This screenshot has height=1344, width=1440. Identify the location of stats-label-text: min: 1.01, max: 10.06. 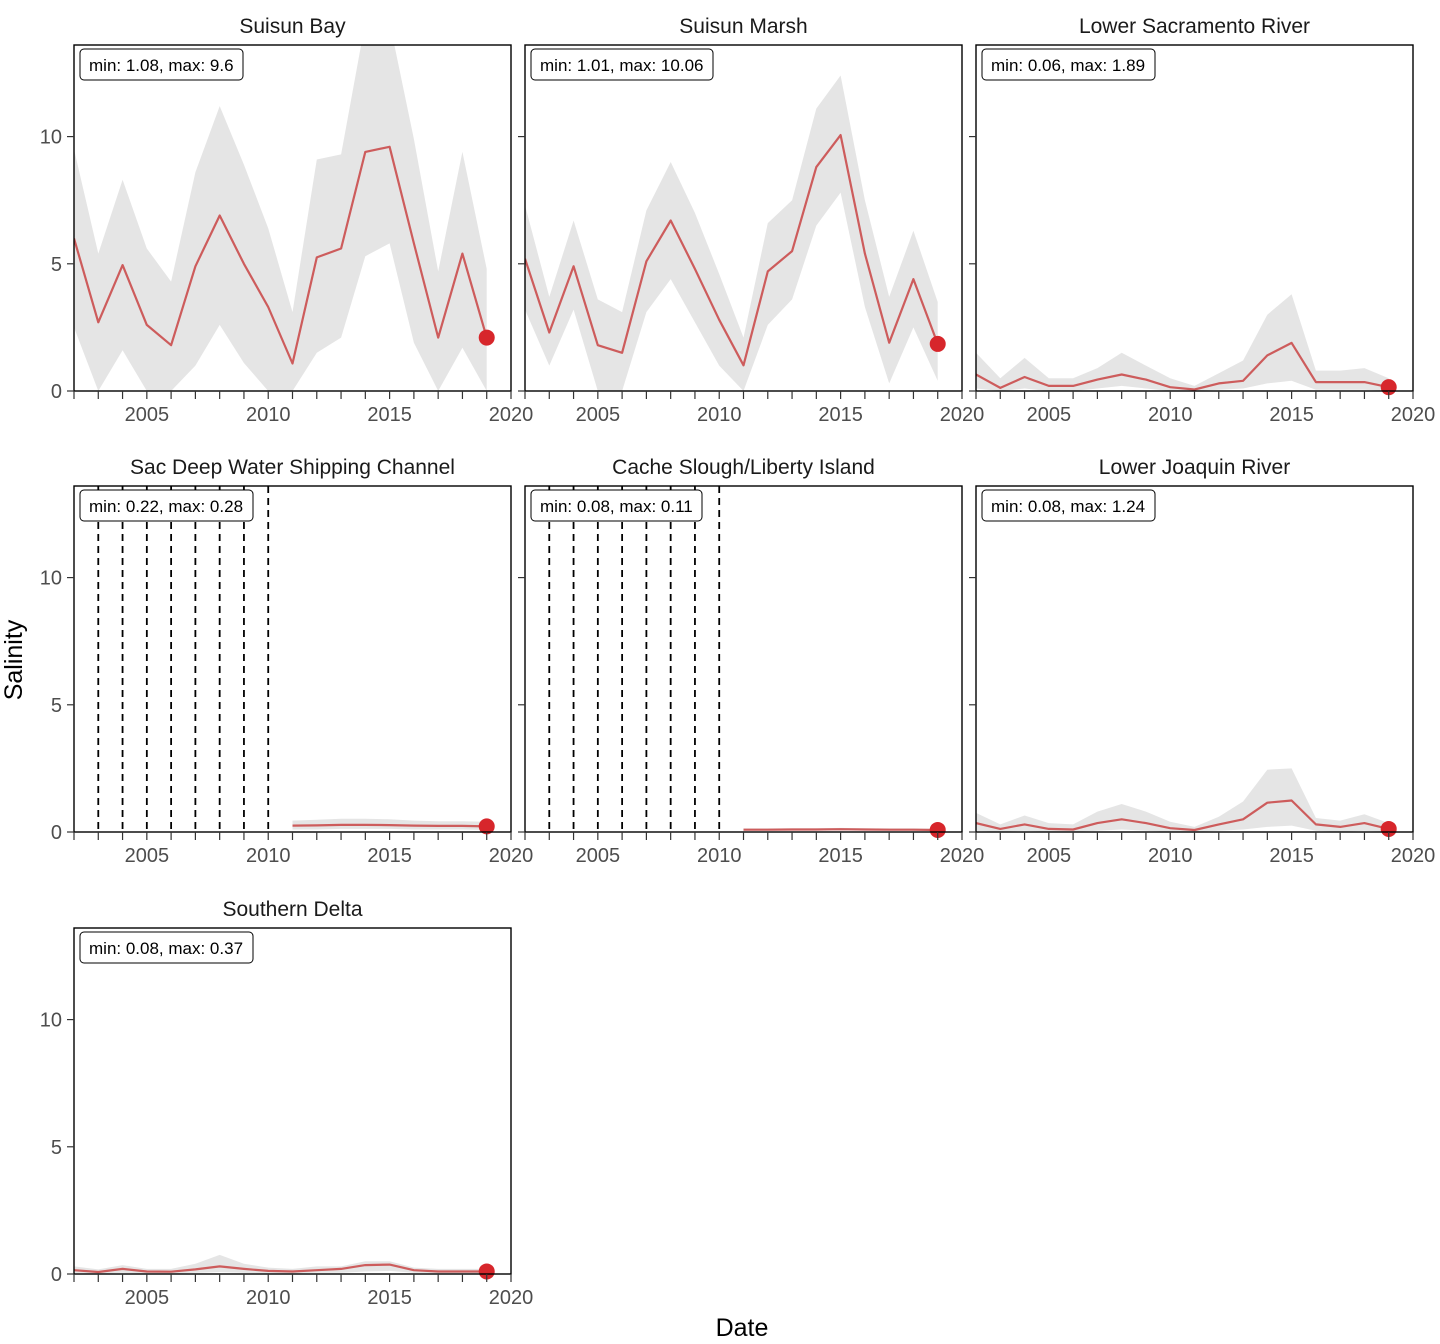
(621, 65).